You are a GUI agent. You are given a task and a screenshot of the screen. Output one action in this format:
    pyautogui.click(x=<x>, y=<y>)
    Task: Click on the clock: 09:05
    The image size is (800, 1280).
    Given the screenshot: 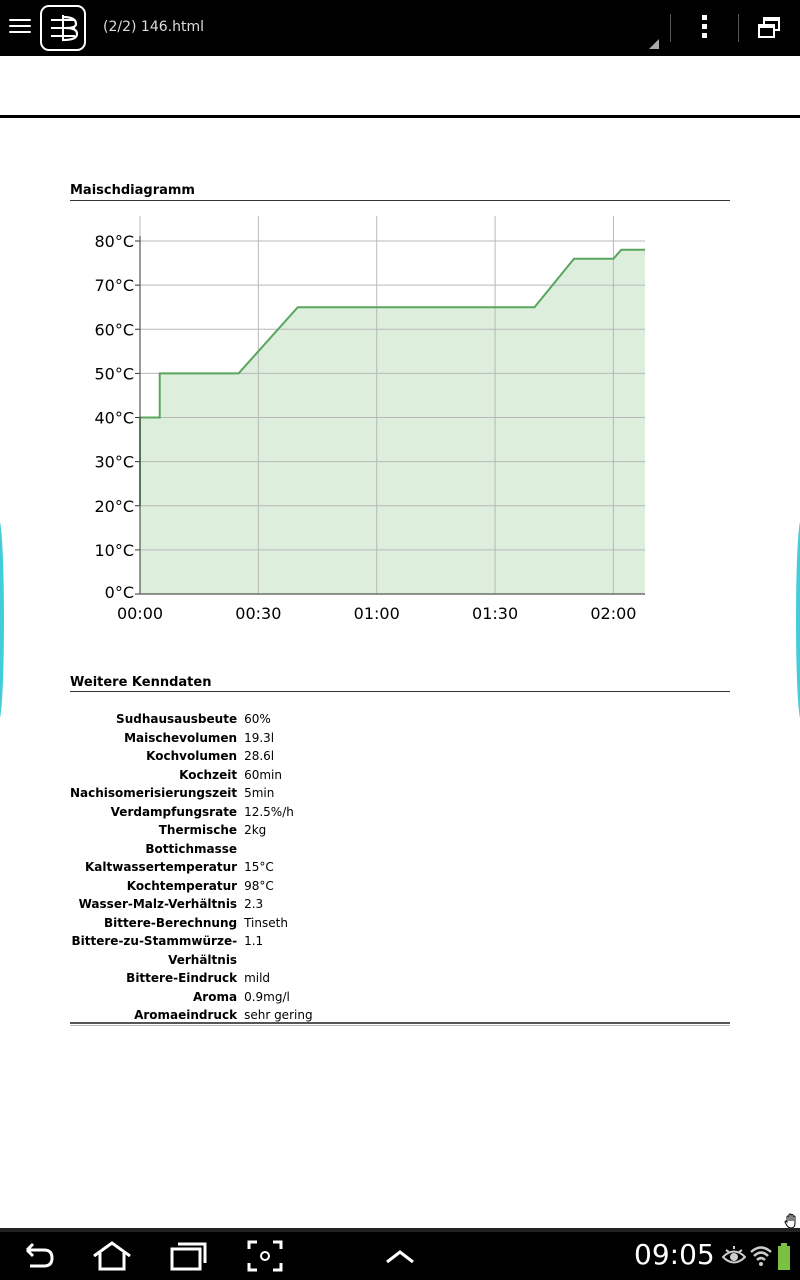 What is the action you would take?
    pyautogui.click(x=674, y=1254)
    